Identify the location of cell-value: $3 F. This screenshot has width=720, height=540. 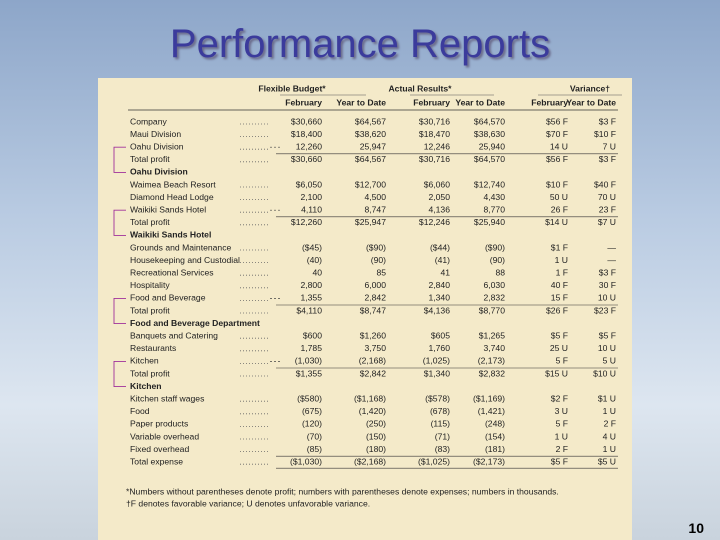
(607, 159).